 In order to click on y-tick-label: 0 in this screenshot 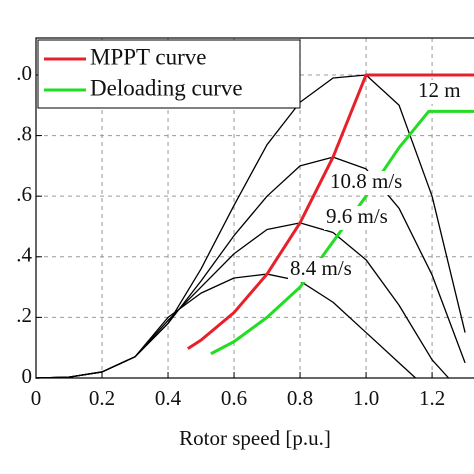, I will do `click(27, 376)`.